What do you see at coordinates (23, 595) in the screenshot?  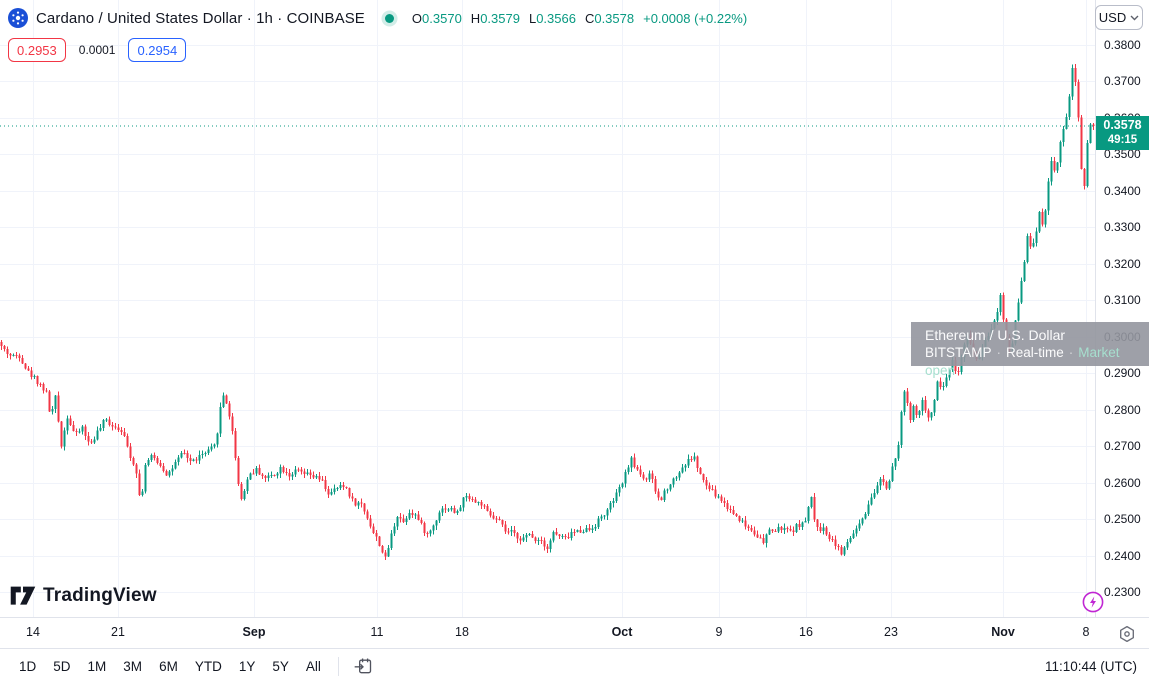 I see `tradingview-logo-icon` at bounding box center [23, 595].